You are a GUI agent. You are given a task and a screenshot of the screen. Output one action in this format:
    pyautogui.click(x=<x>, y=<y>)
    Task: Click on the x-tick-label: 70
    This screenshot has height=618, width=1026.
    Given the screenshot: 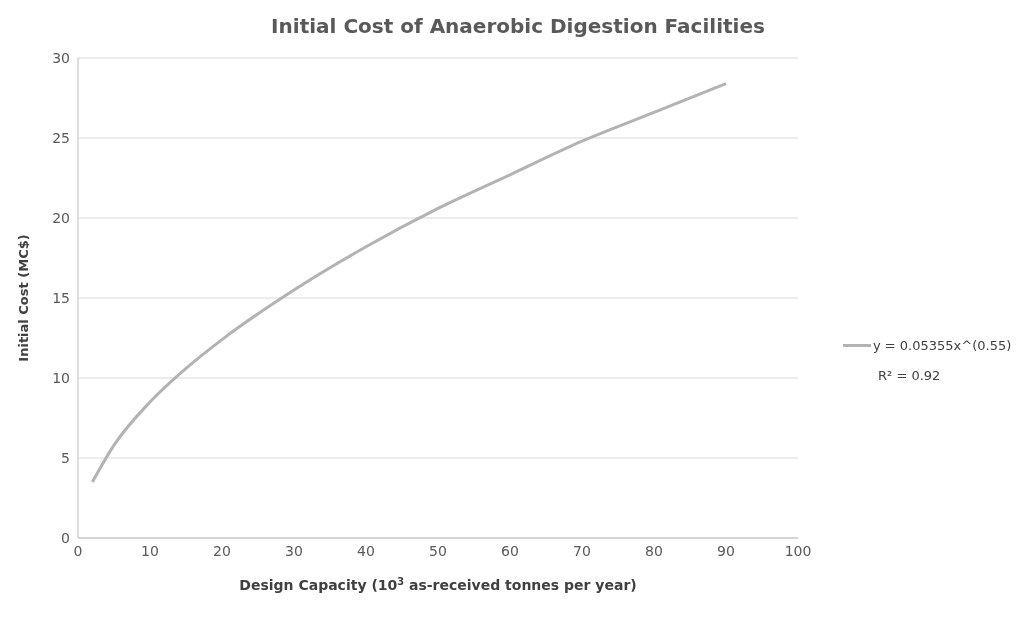 What is the action you would take?
    pyautogui.click(x=582, y=550)
    